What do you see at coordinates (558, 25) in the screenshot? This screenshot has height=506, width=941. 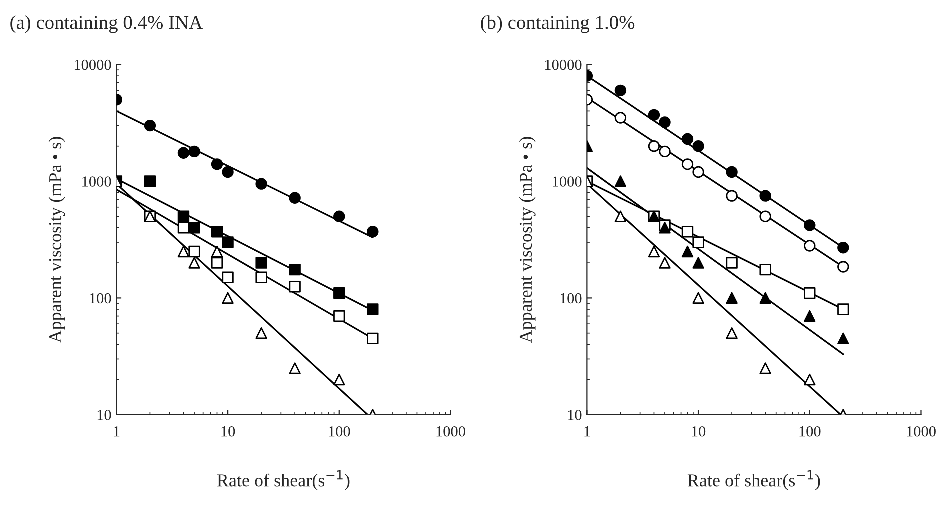 I see `chart-title: (b) containing 1.0%` at bounding box center [558, 25].